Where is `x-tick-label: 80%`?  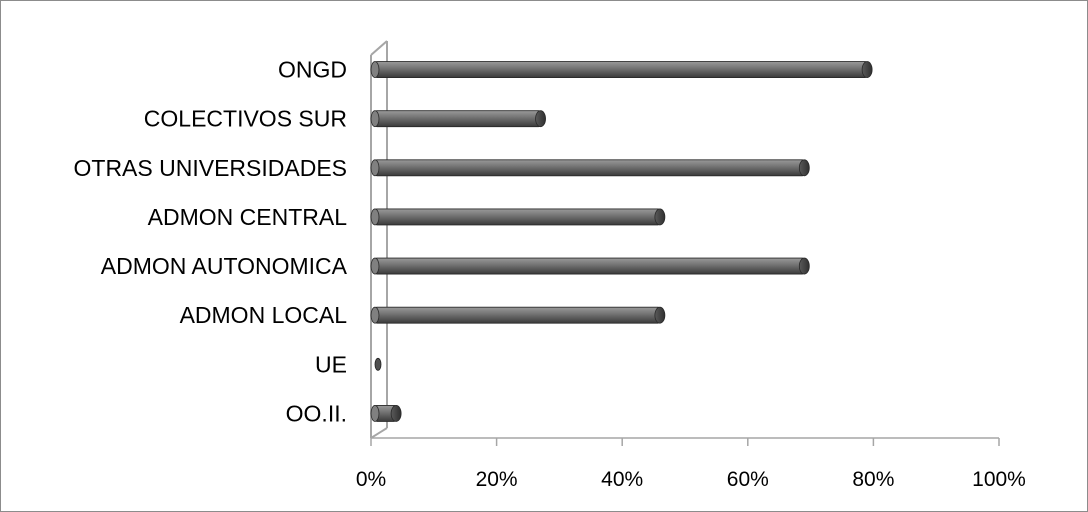
x-tick-label: 80% is located at coordinates (873, 479).